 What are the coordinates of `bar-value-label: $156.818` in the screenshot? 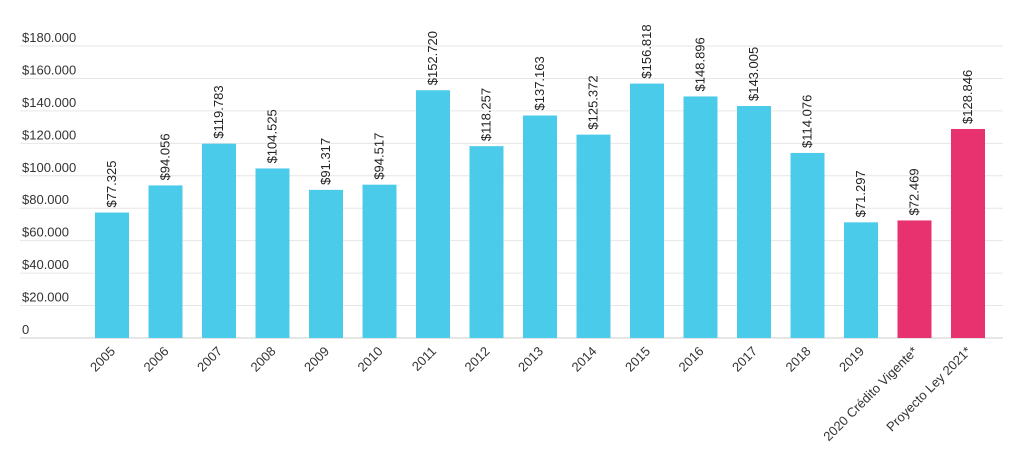 It's located at (646, 51).